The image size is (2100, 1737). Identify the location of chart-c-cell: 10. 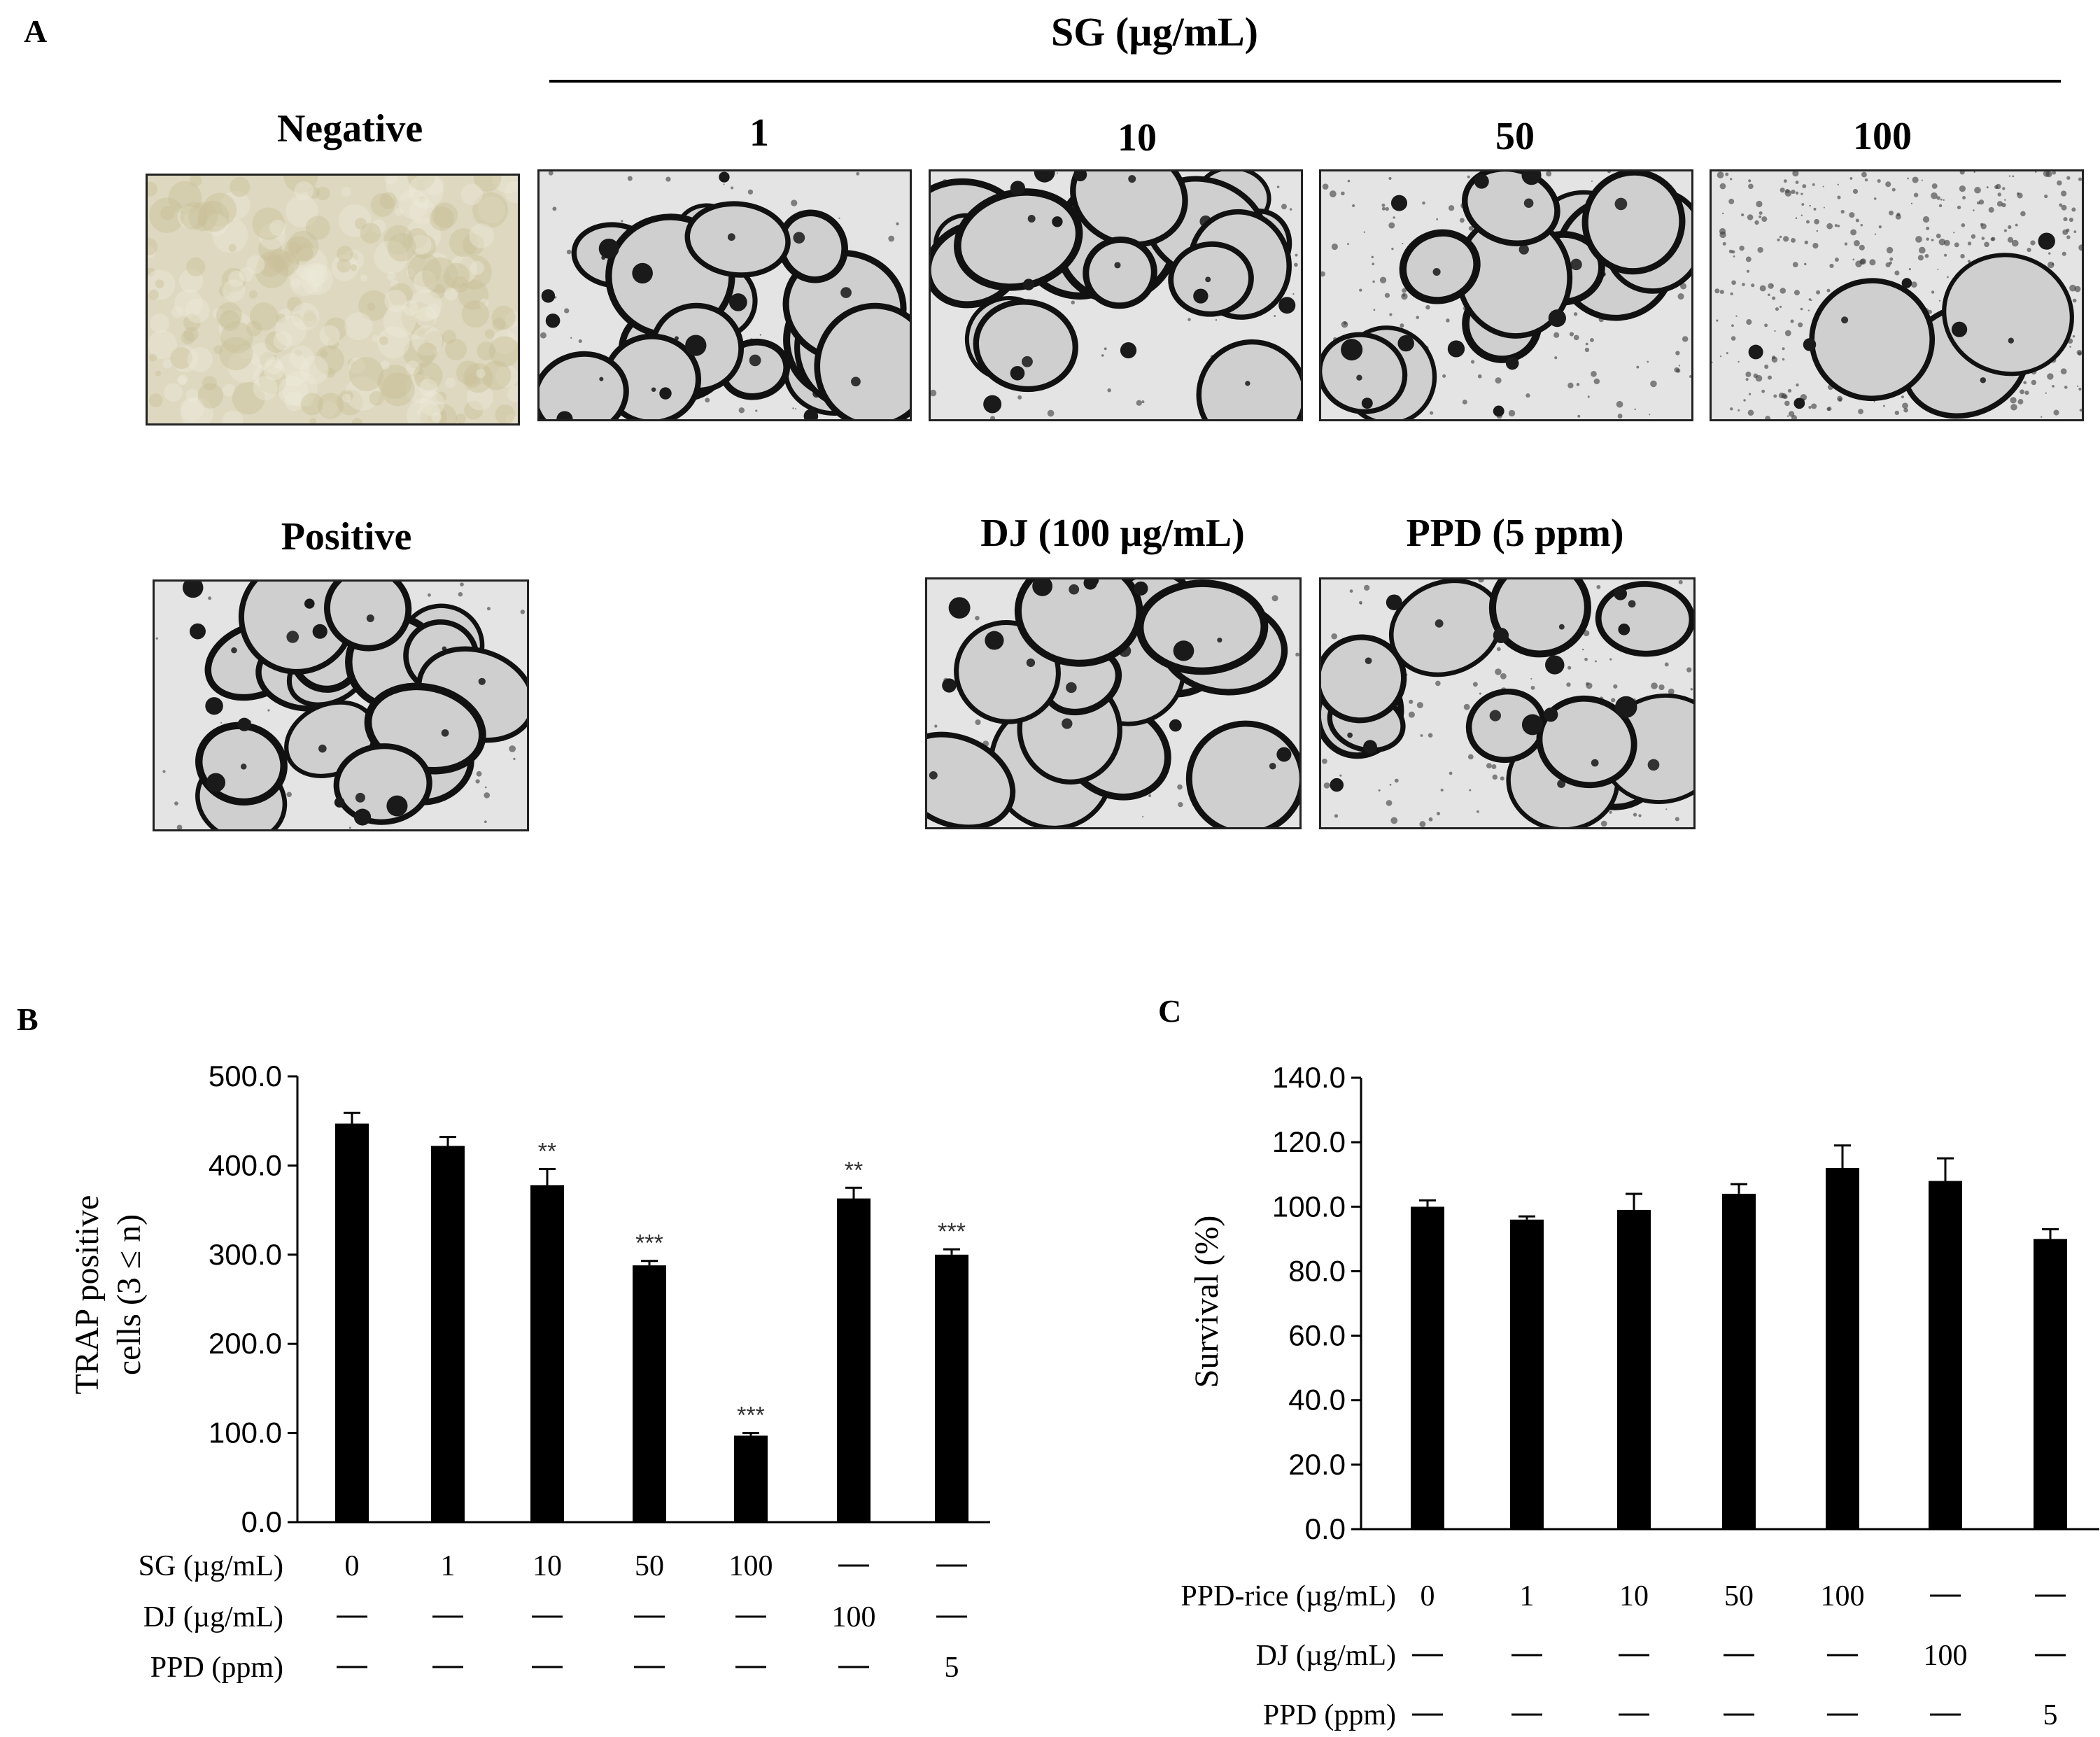
(1634, 1596).